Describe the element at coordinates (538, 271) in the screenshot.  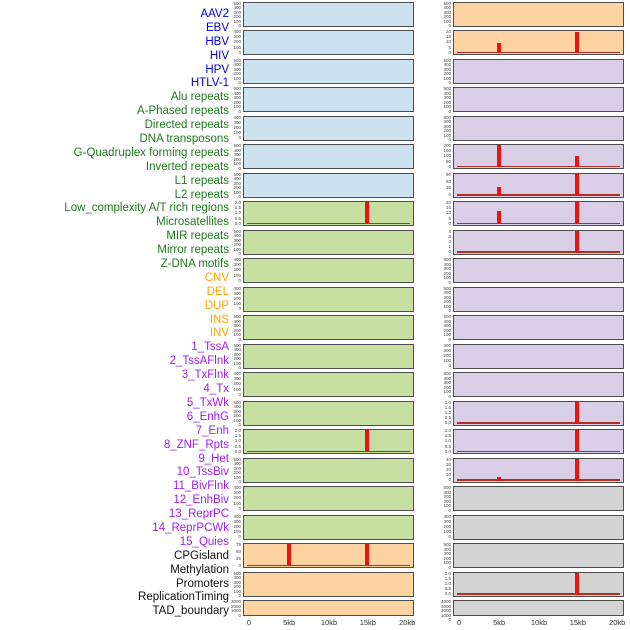
I see `track-panel-8-znf-rpts` at that location.